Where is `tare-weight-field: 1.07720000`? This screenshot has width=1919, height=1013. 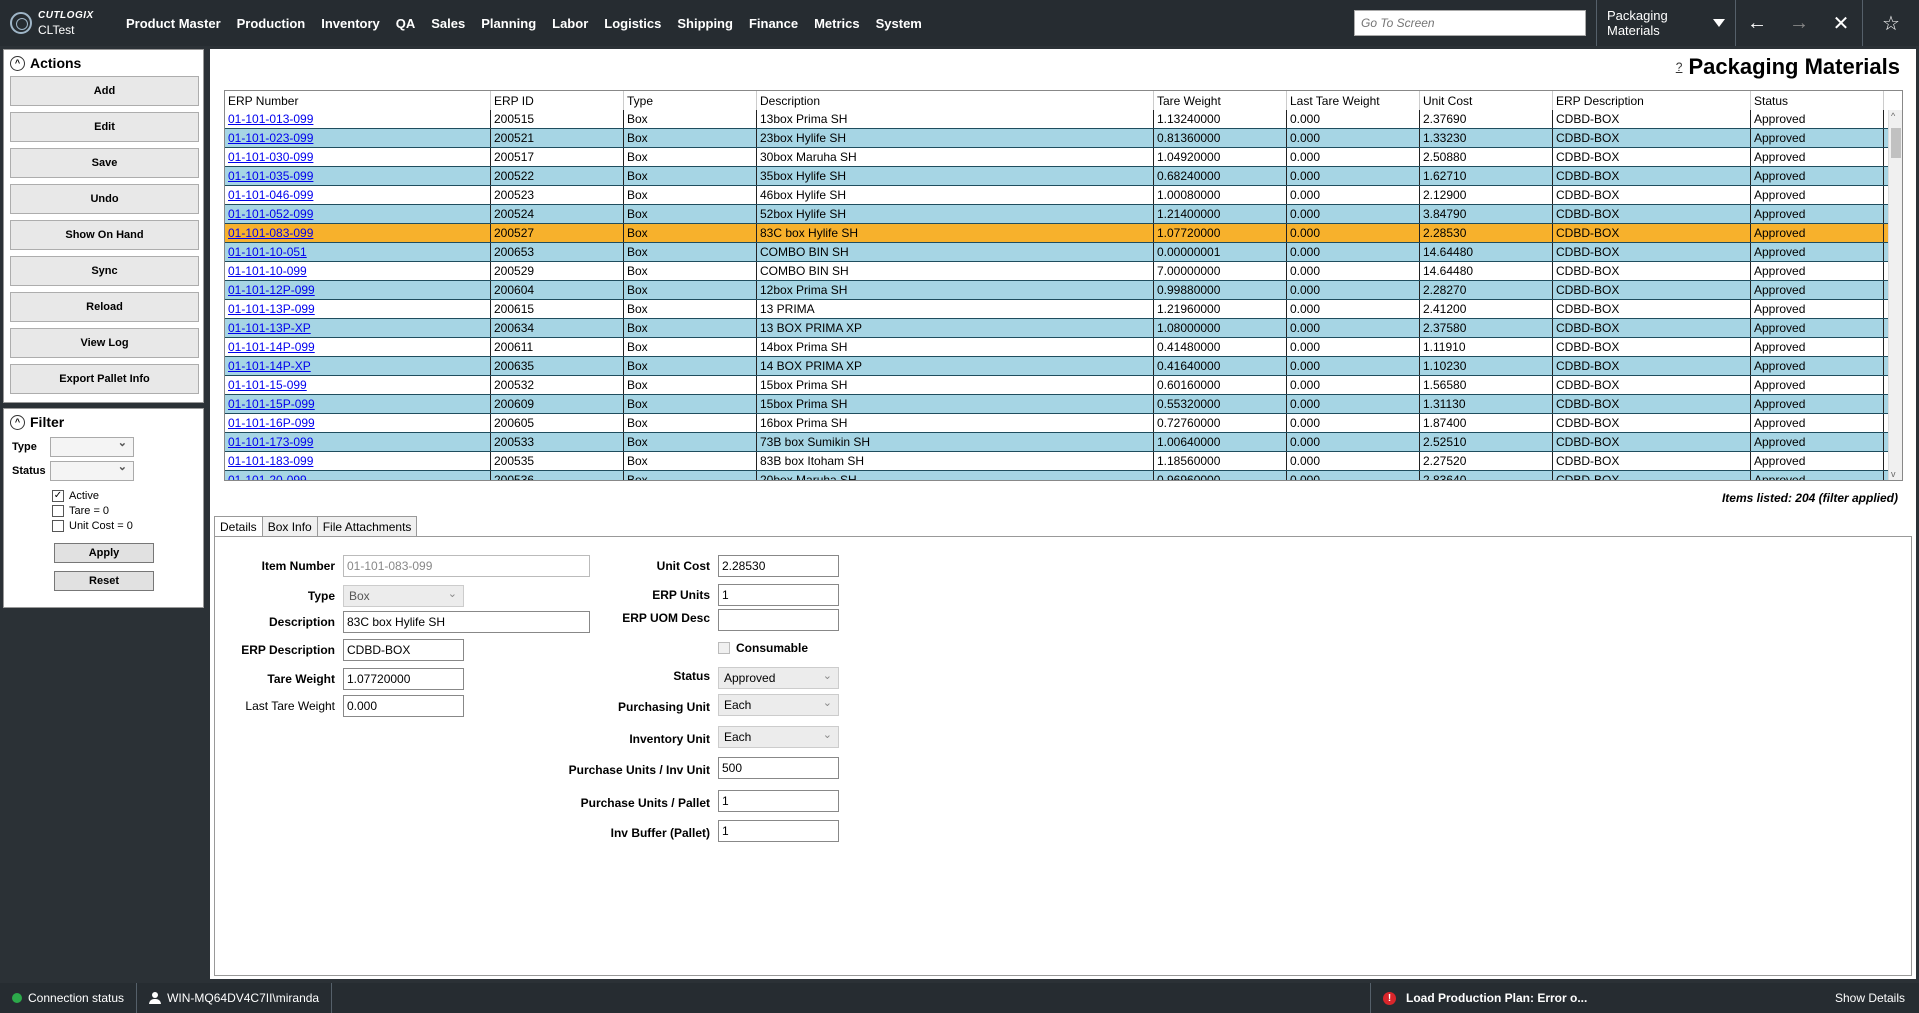
tare-weight-field: 1.07720000 is located at coordinates (403, 679).